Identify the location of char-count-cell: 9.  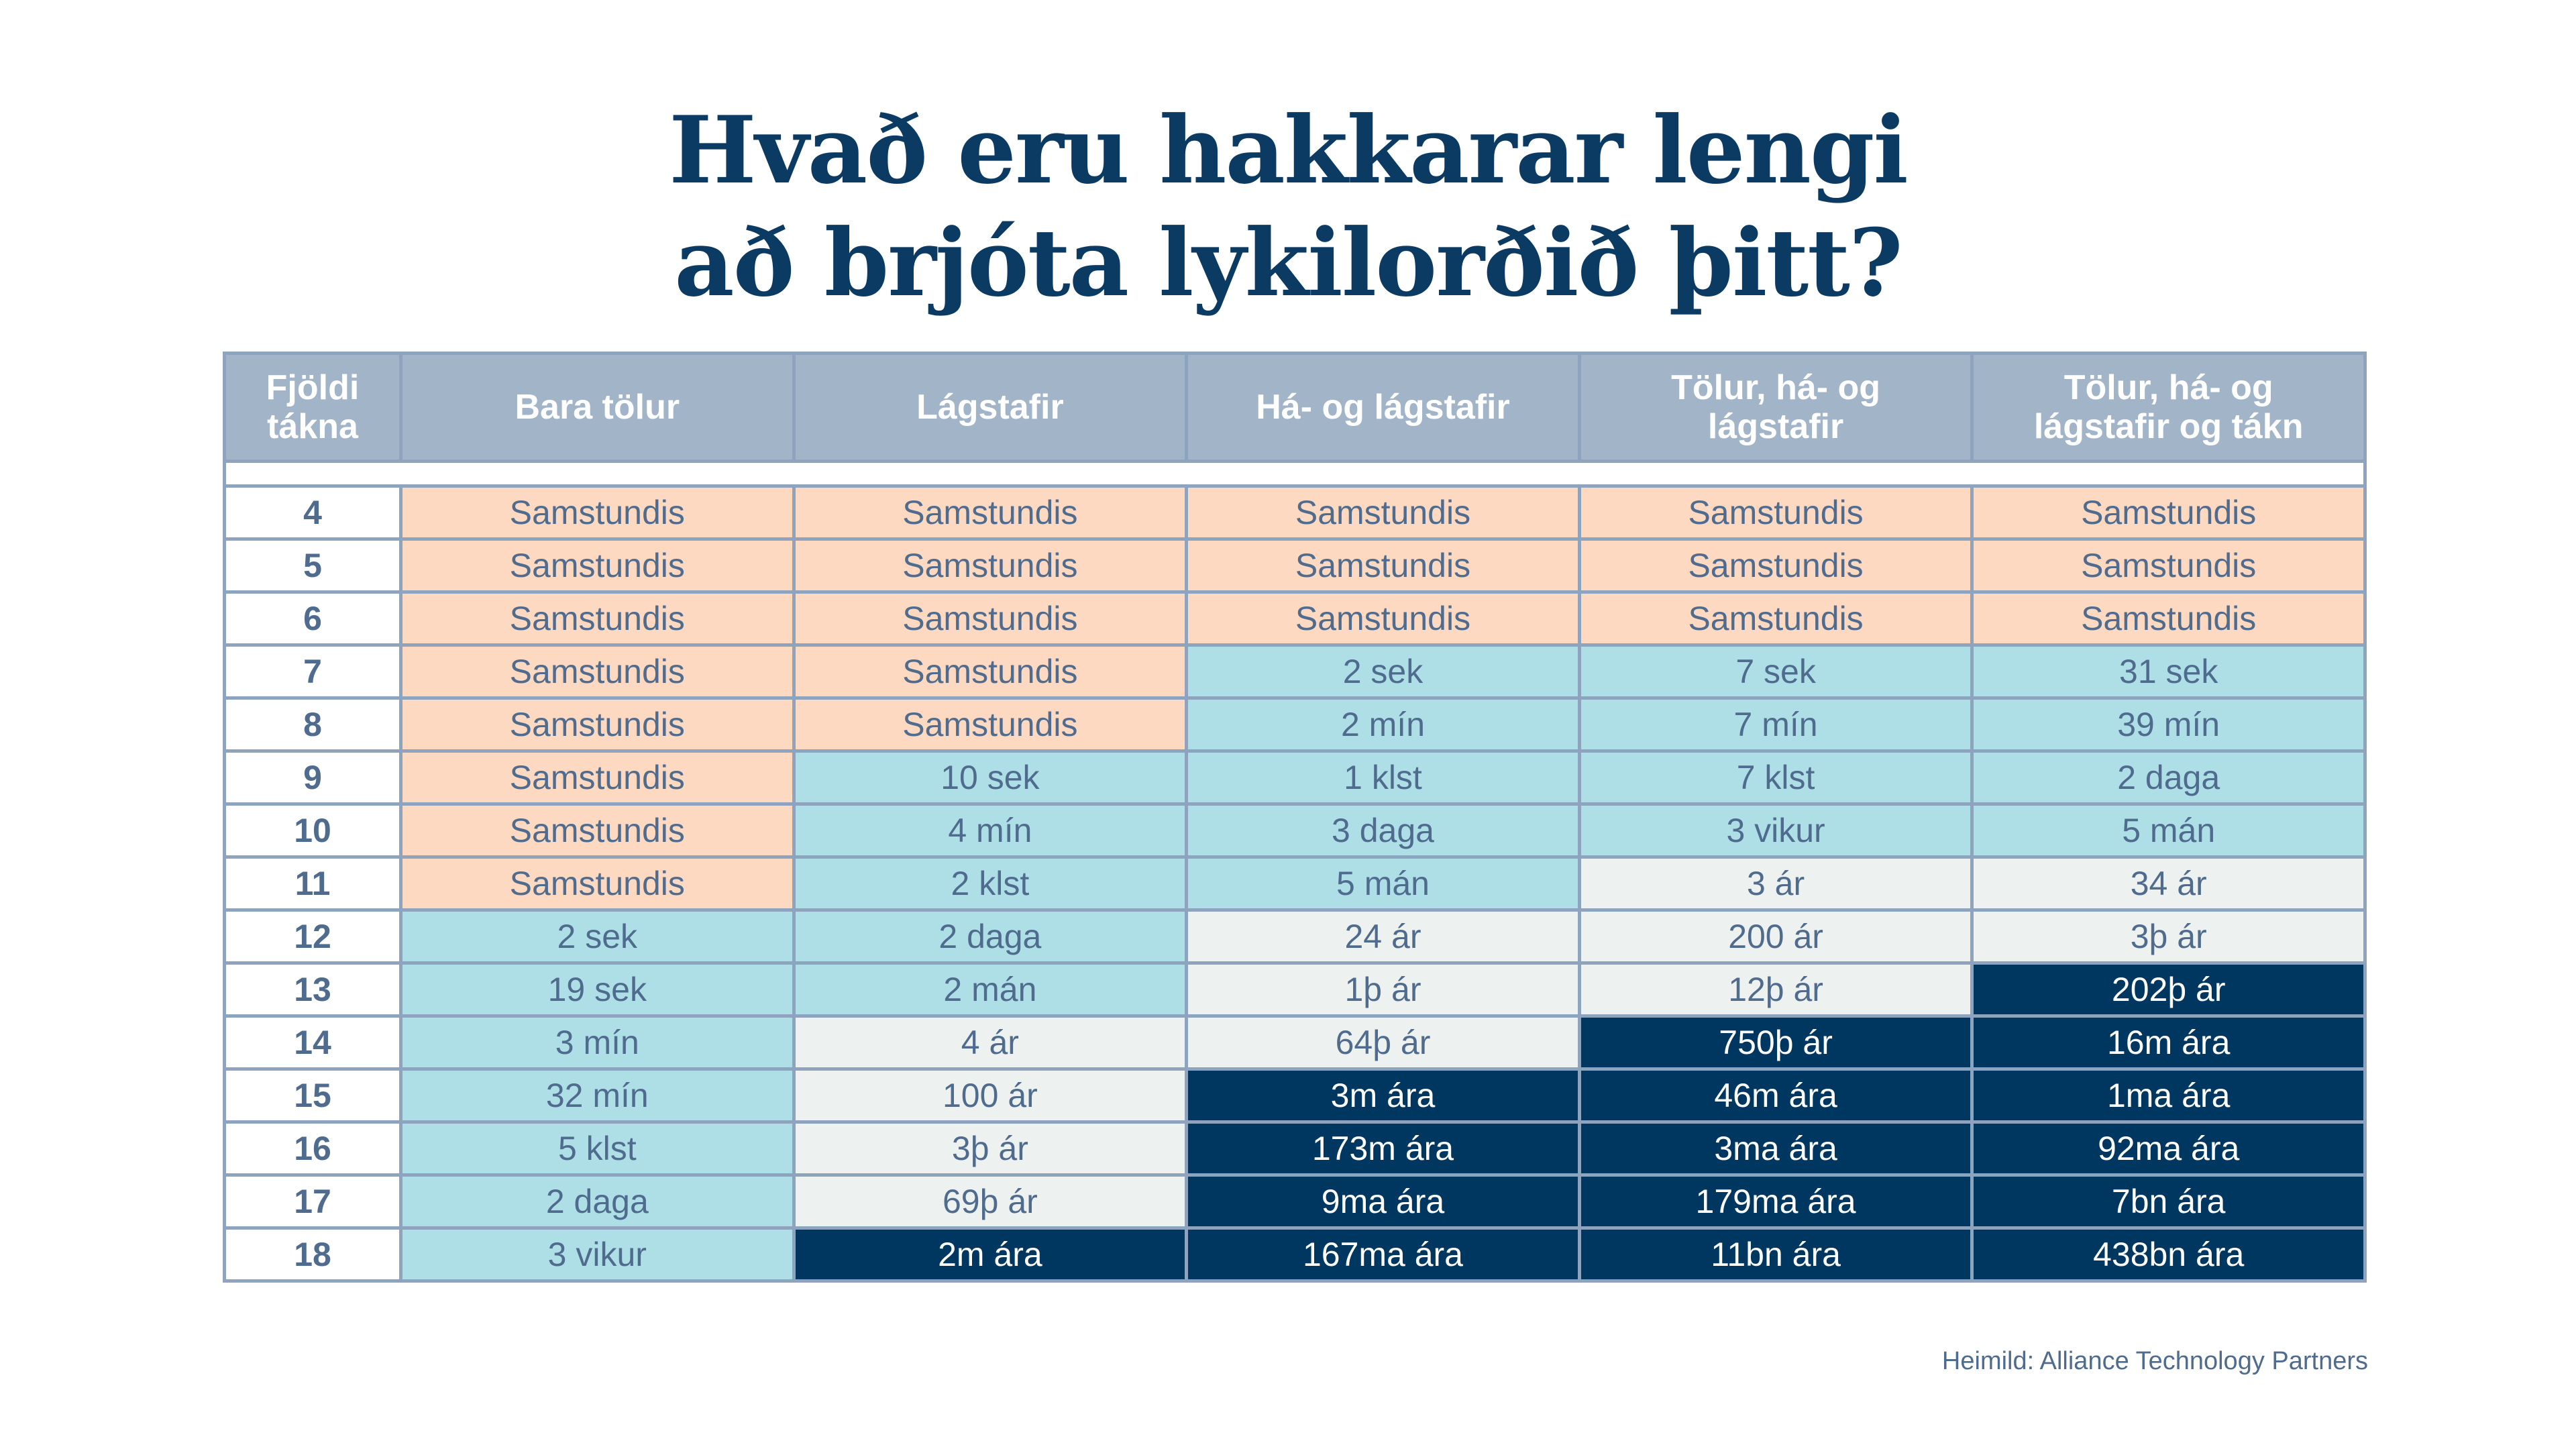
(312, 777).